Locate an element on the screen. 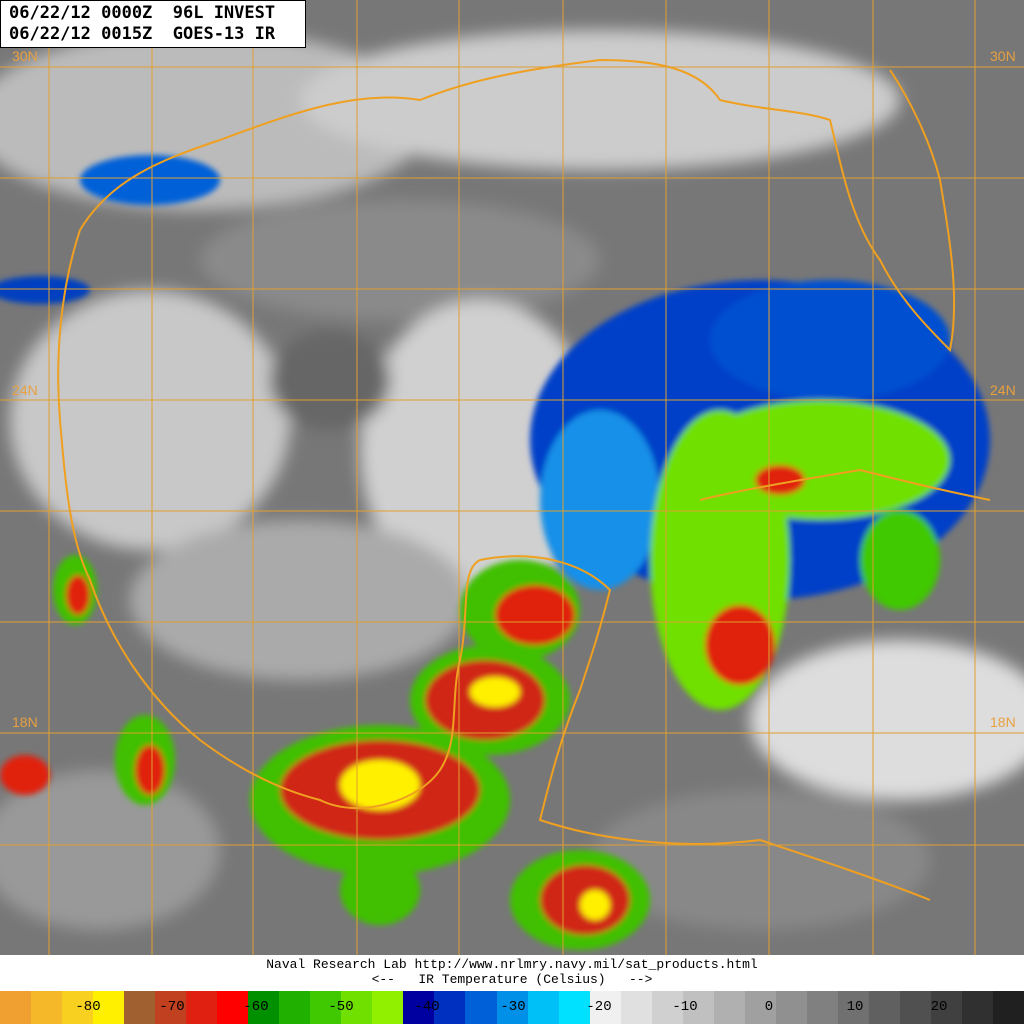 This screenshot has width=1024, height=1024. header-line-satellite: 06/22/12 0015Z GOES-13 IR is located at coordinates (142, 34).